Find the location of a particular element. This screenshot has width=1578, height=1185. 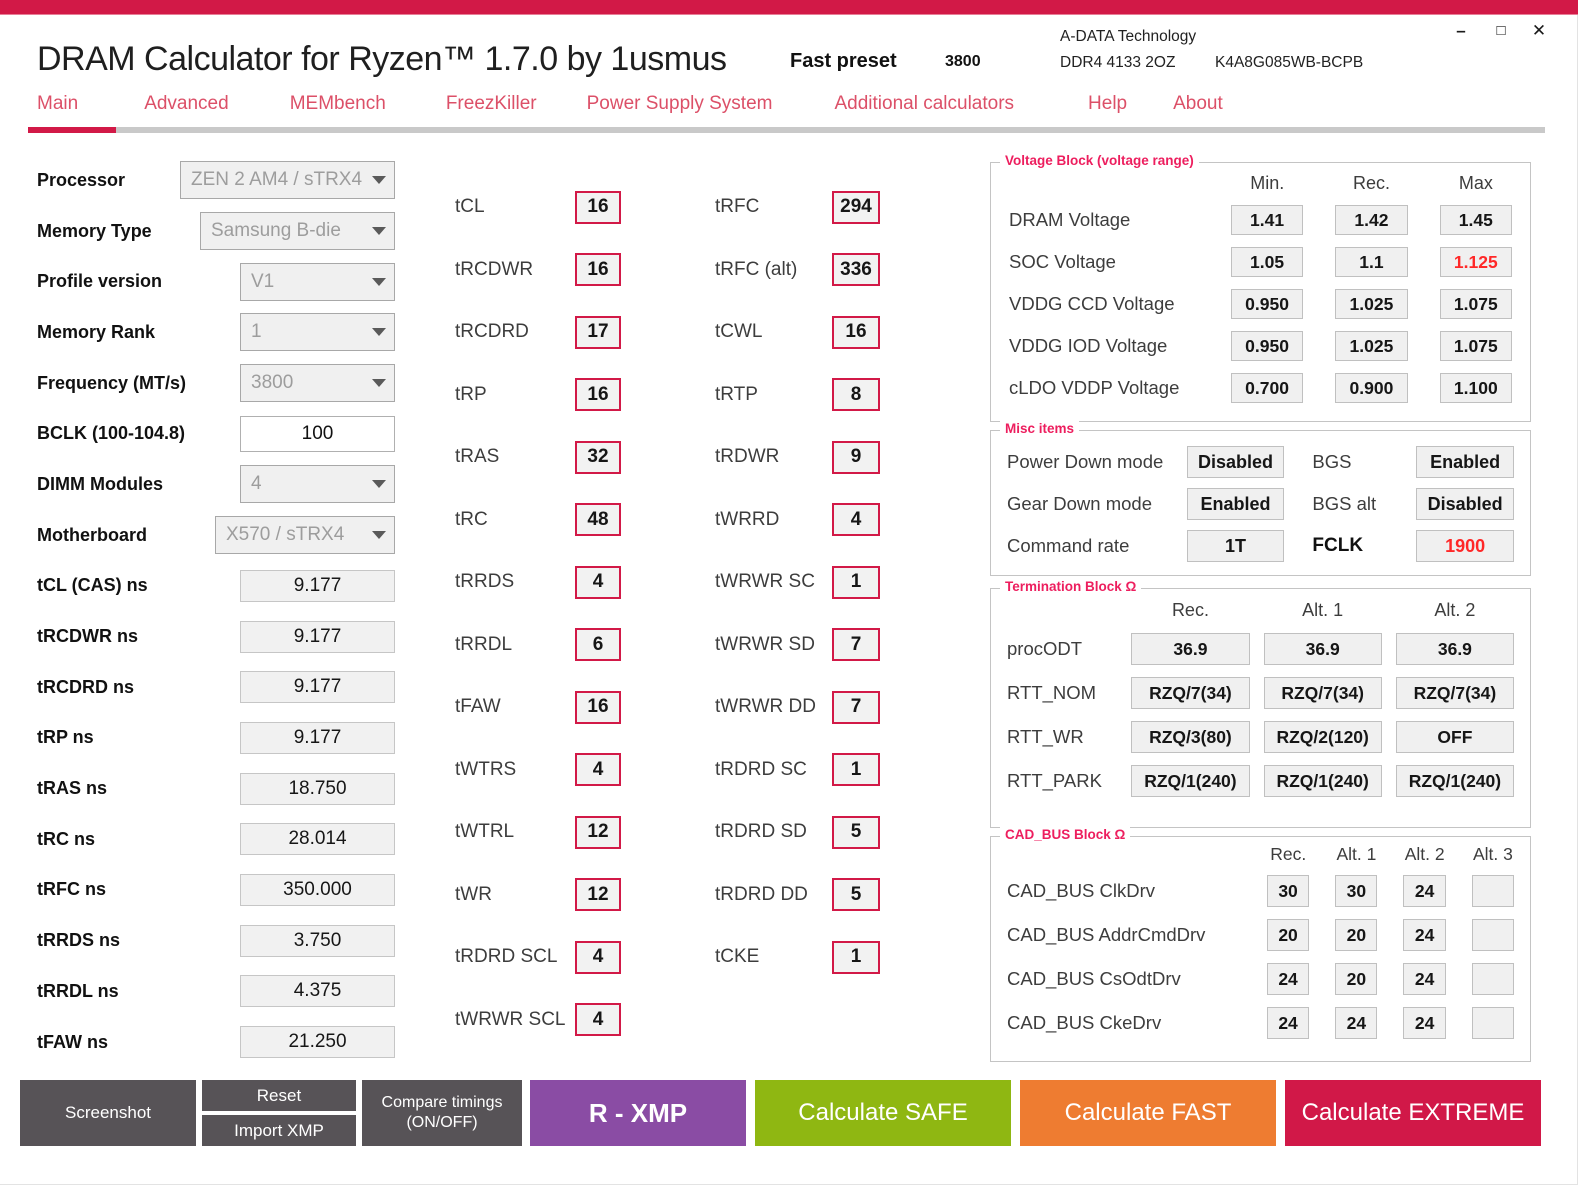

reset-button: Reset is located at coordinates (279, 1095).